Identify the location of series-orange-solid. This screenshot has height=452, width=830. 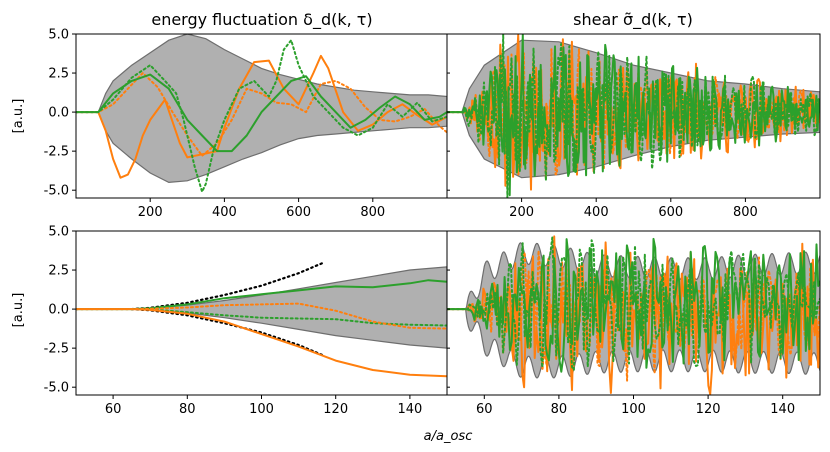
(261, 343).